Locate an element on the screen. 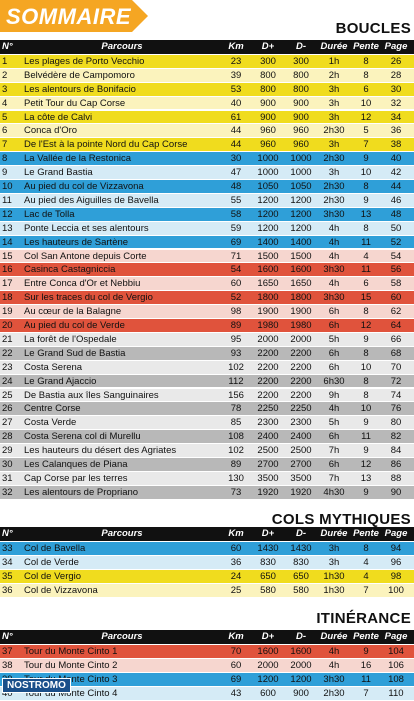 The height and width of the screenshot is (701, 414). column-header: Page is located at coordinates (396, 533).